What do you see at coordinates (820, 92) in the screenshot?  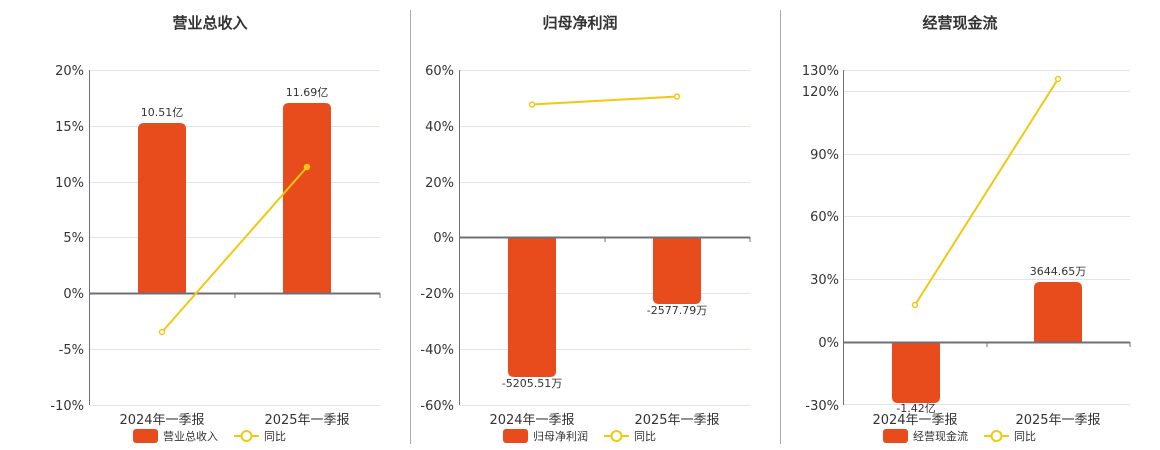 I see `y-tick: 120%` at bounding box center [820, 92].